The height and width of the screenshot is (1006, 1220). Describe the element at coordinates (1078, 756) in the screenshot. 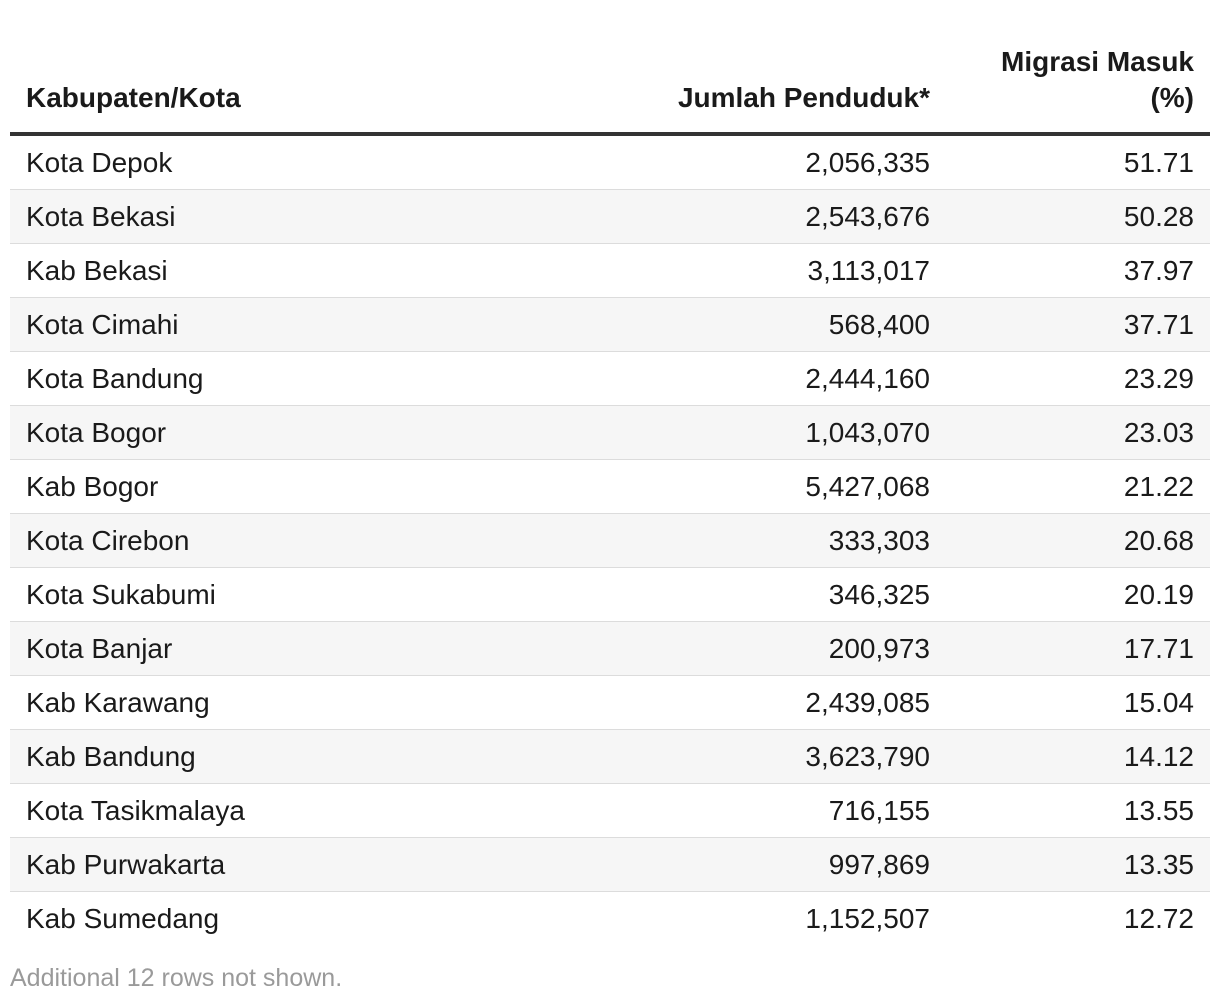

I see `cell-migrasi-masuk: 14.12` at that location.